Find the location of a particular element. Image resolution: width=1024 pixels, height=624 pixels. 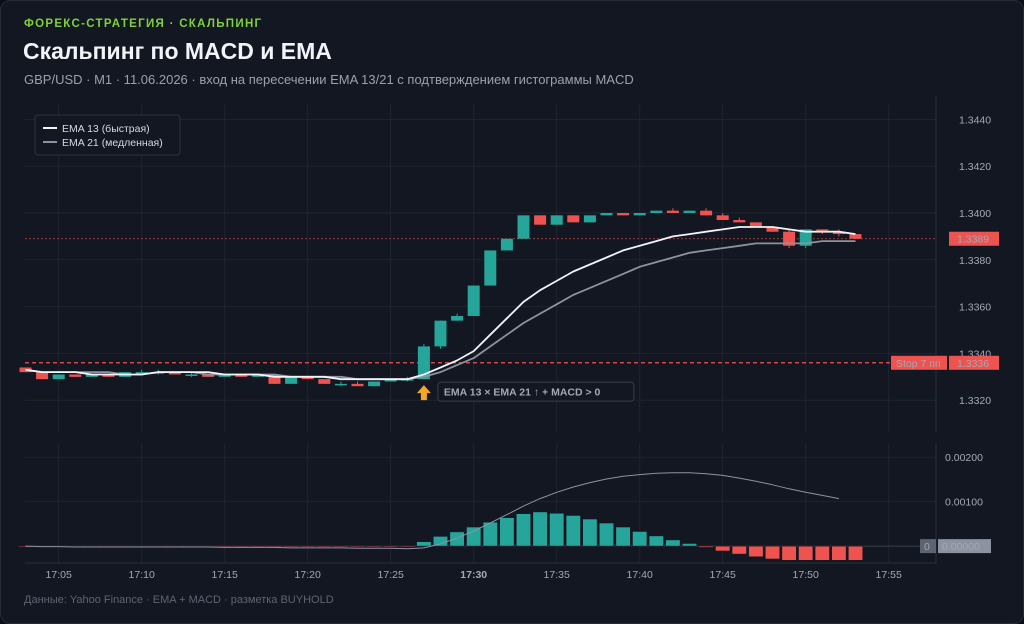

price-y-tick-label: 1.3420 is located at coordinates (975, 167).